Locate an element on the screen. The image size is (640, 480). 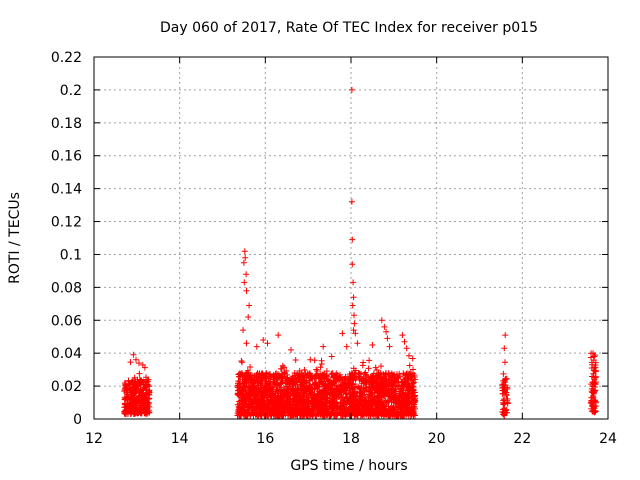
x-tick-label: 22 is located at coordinates (522, 439).